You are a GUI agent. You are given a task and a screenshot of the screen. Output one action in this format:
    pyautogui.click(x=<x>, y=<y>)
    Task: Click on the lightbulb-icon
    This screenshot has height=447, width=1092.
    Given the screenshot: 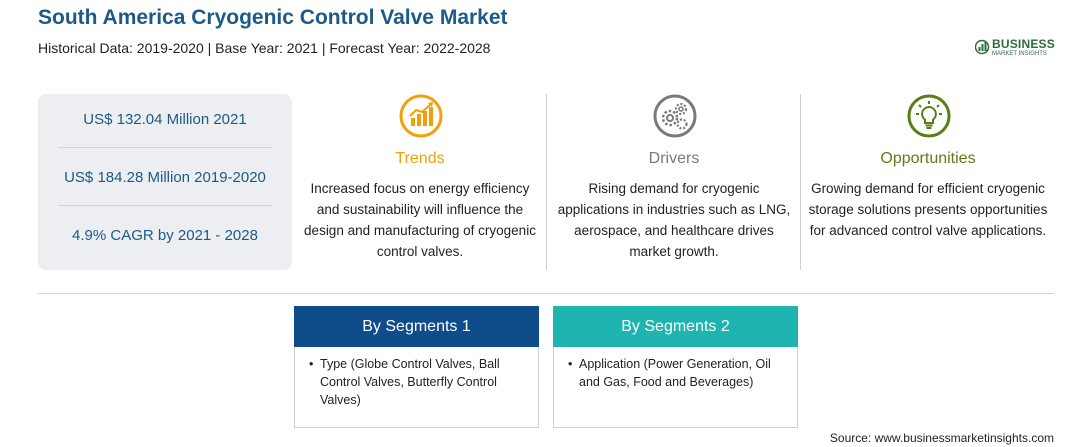 What is the action you would take?
    pyautogui.click(x=929, y=116)
    